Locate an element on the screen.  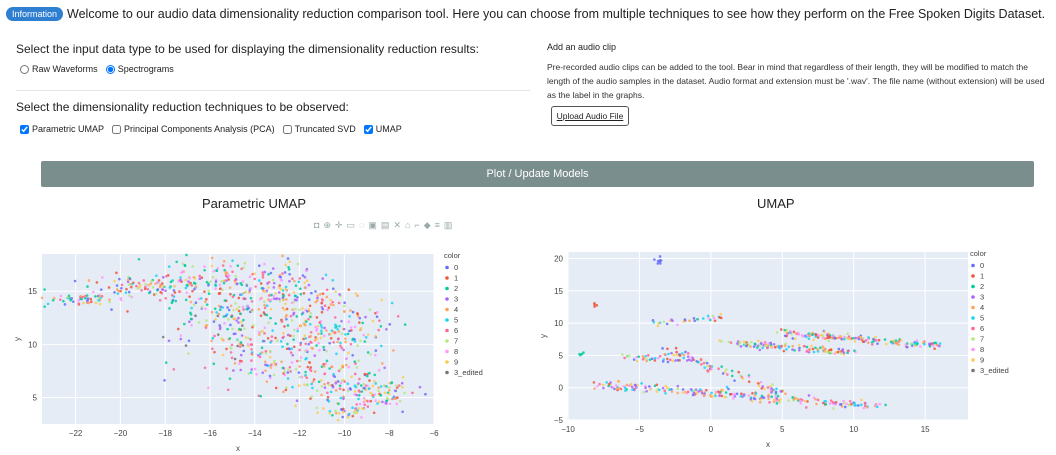
autoscale-icon: ✕ is located at coordinates (397, 225).